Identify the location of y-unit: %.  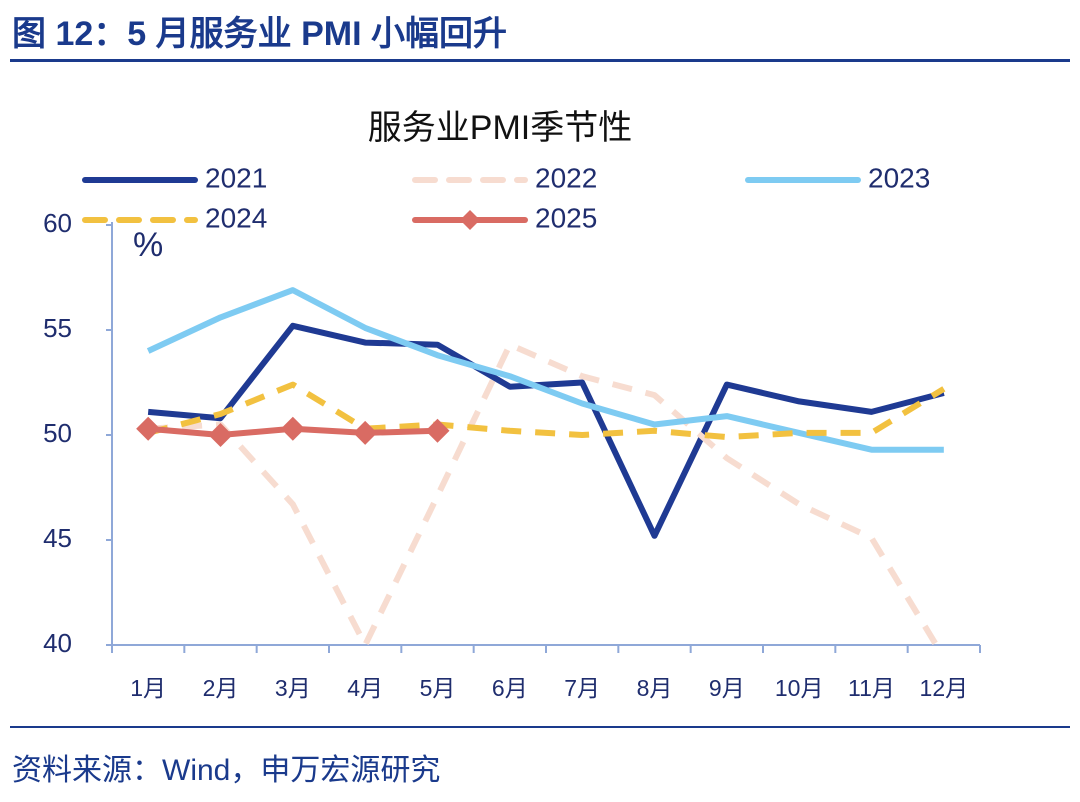
(148, 245).